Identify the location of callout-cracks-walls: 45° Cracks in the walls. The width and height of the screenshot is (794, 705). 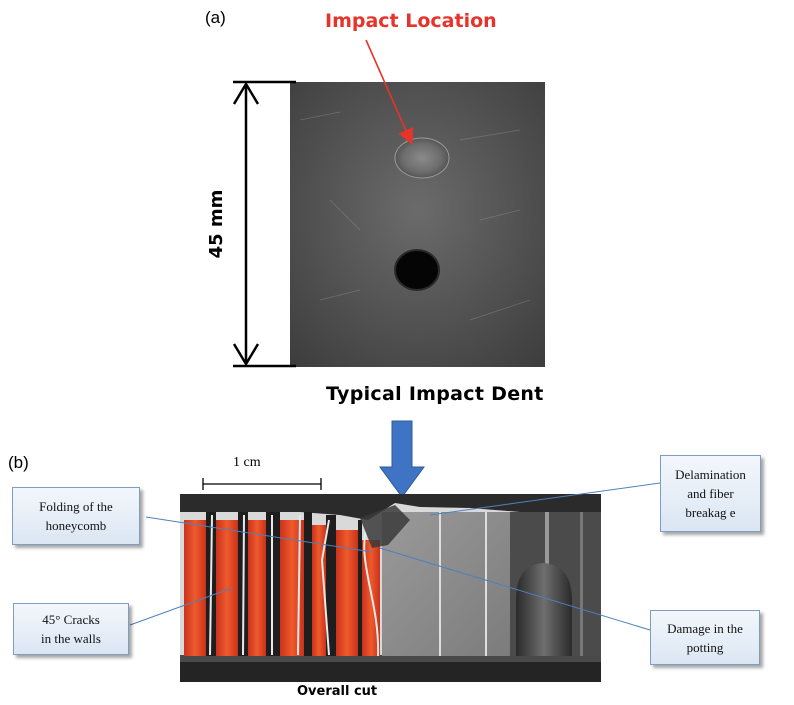
(71, 629).